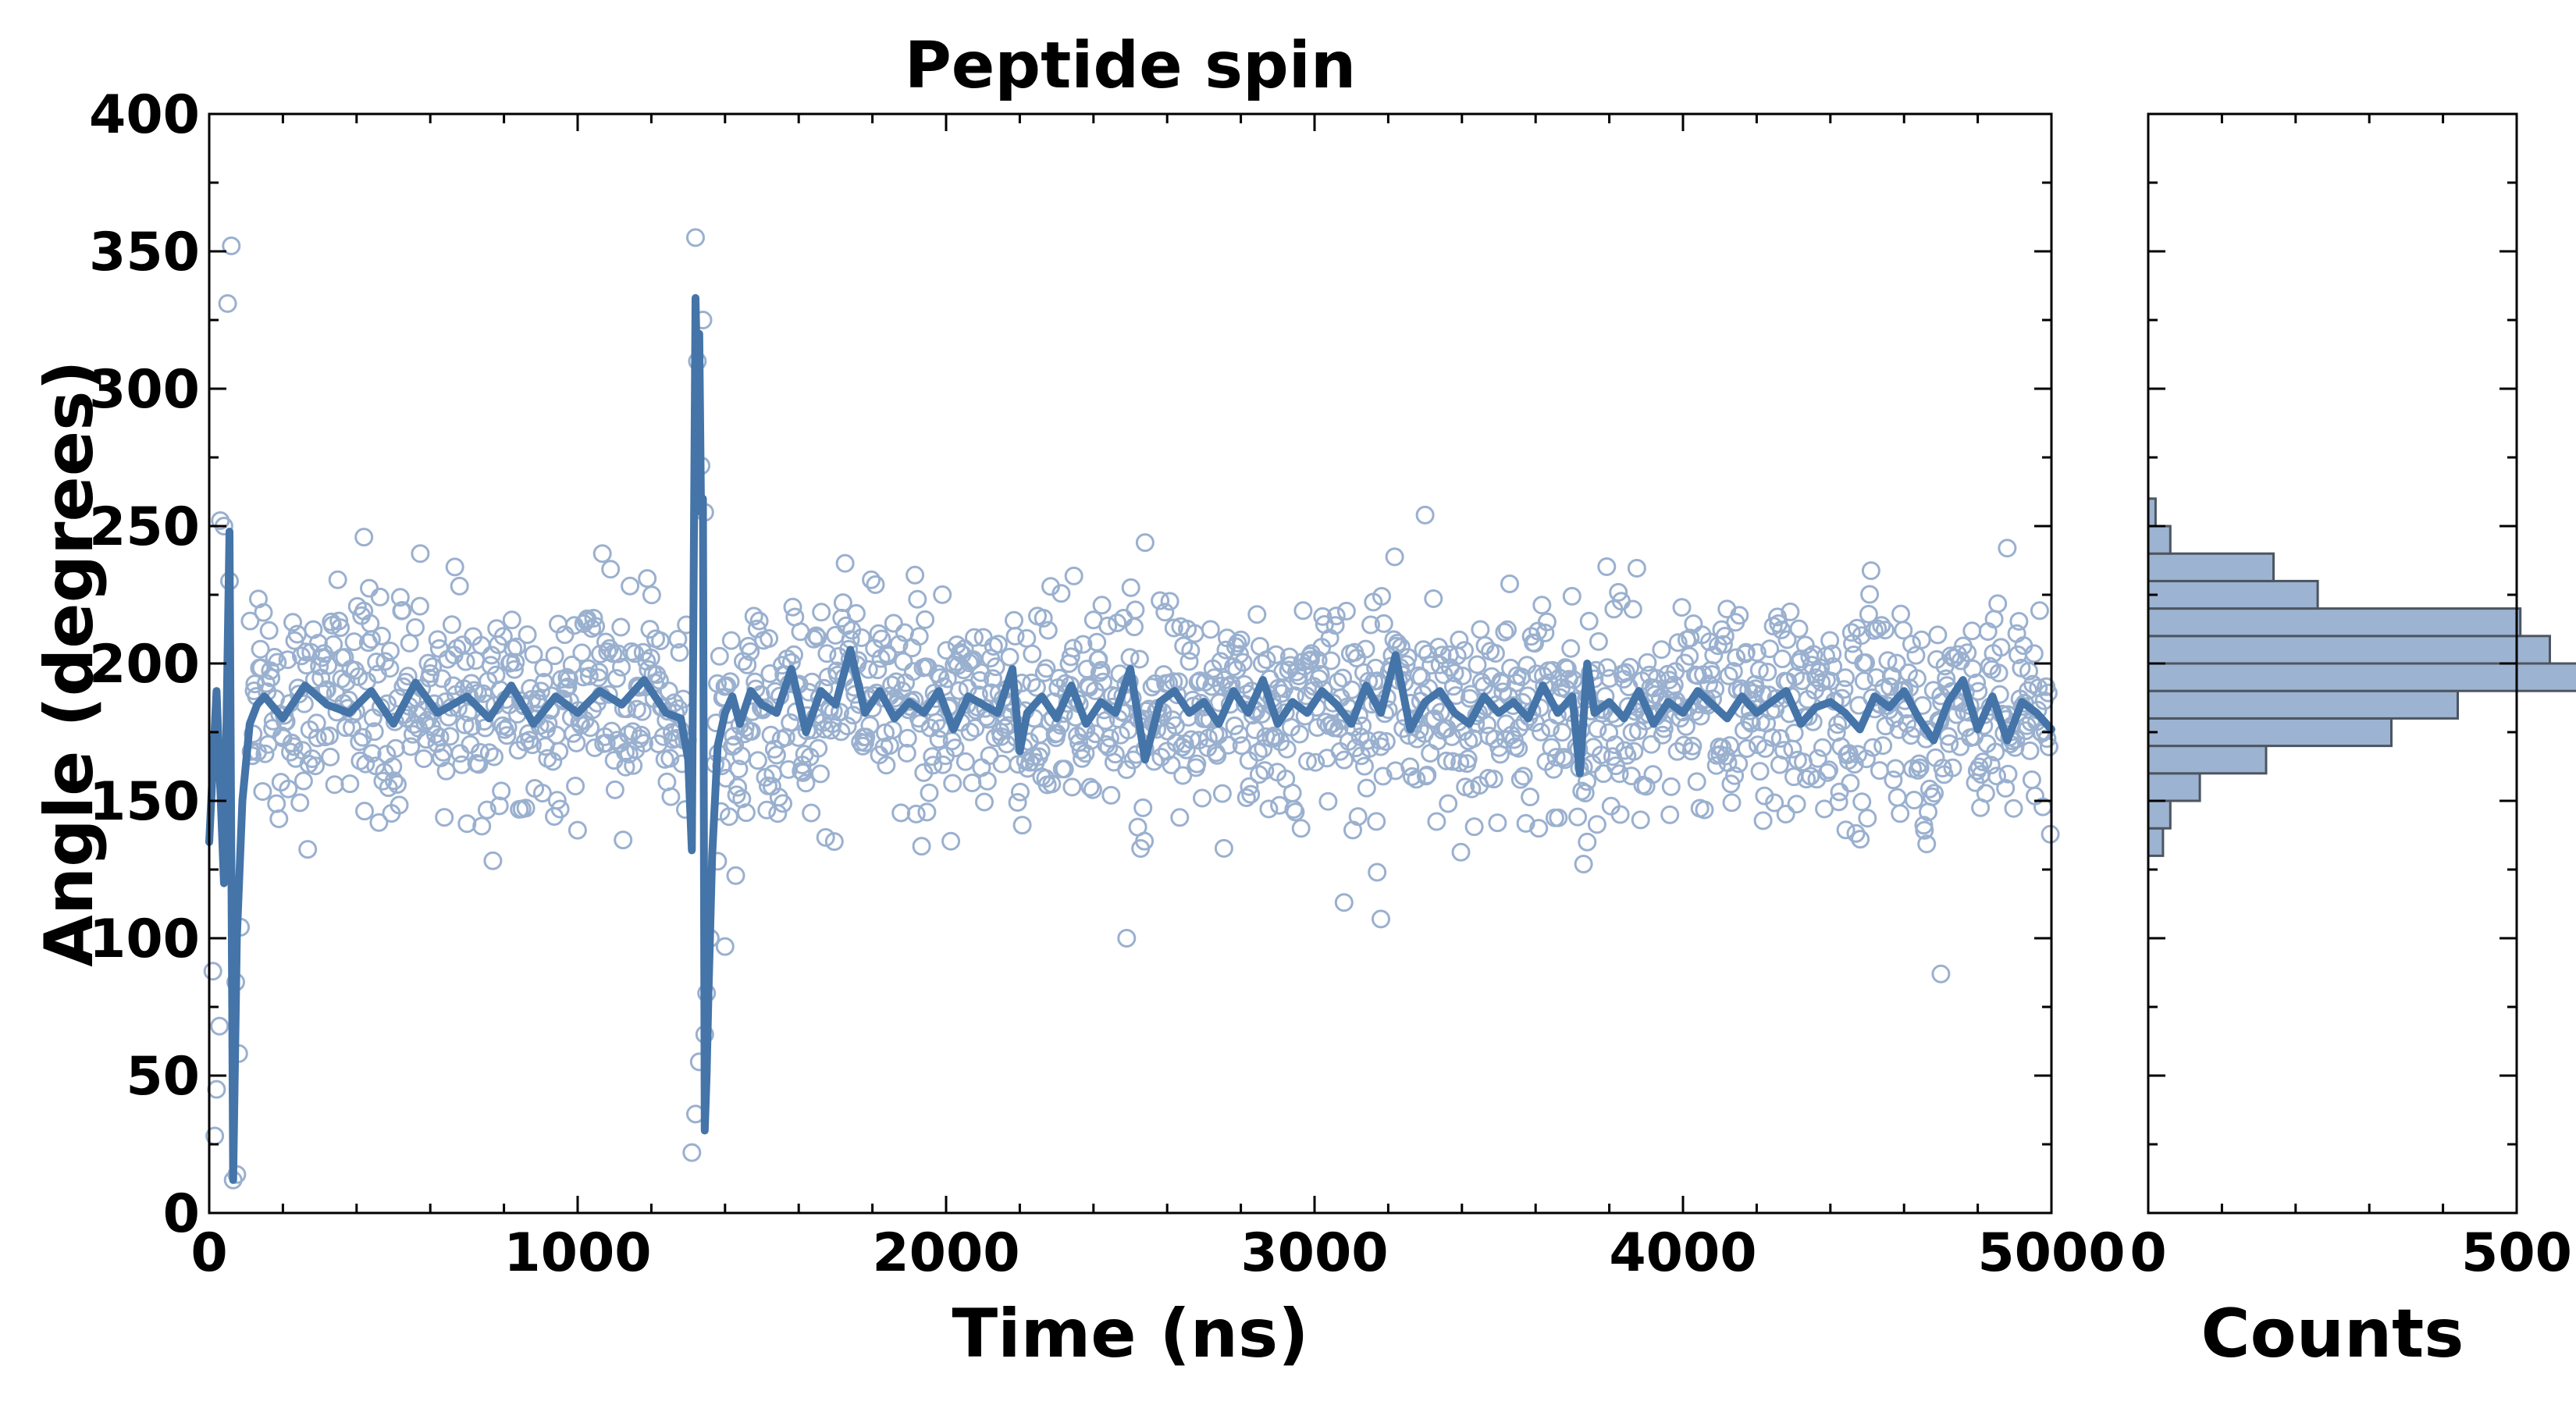 This screenshot has width=2576, height=1405. What do you see at coordinates (144, 253) in the screenshot?
I see `y-tick-label: 350` at bounding box center [144, 253].